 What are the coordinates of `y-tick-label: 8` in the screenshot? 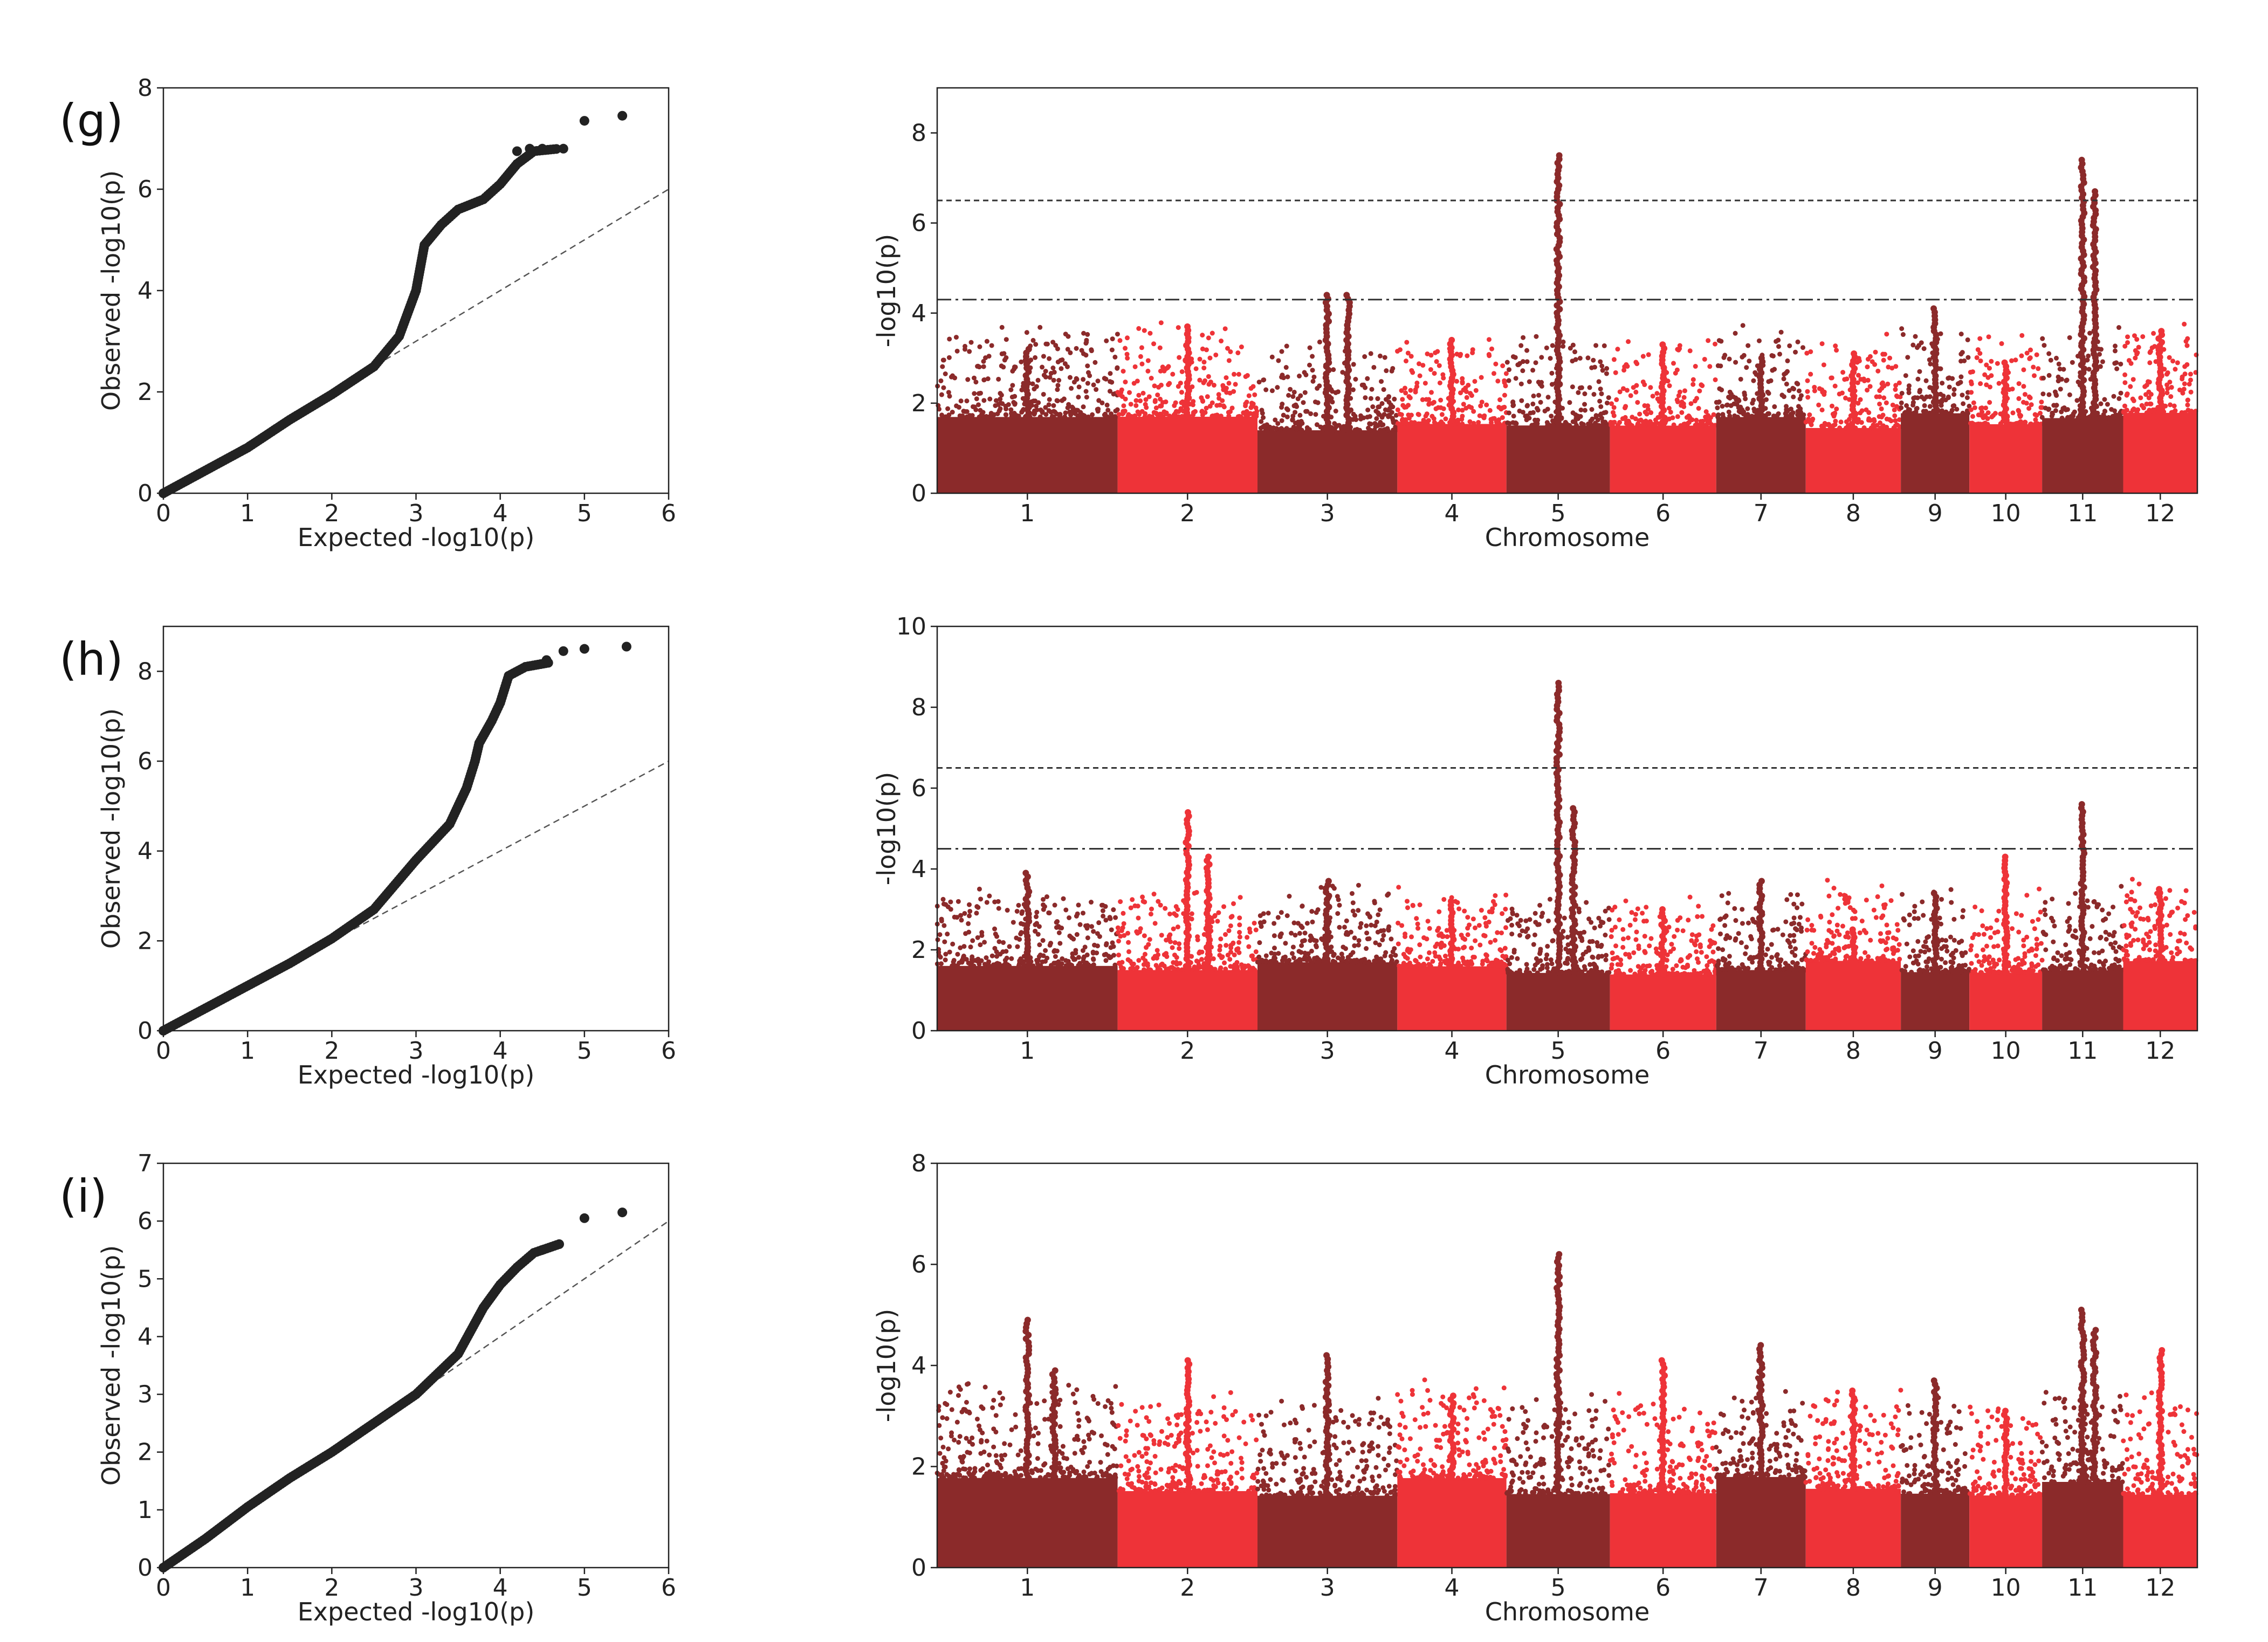 It's located at (918, 133).